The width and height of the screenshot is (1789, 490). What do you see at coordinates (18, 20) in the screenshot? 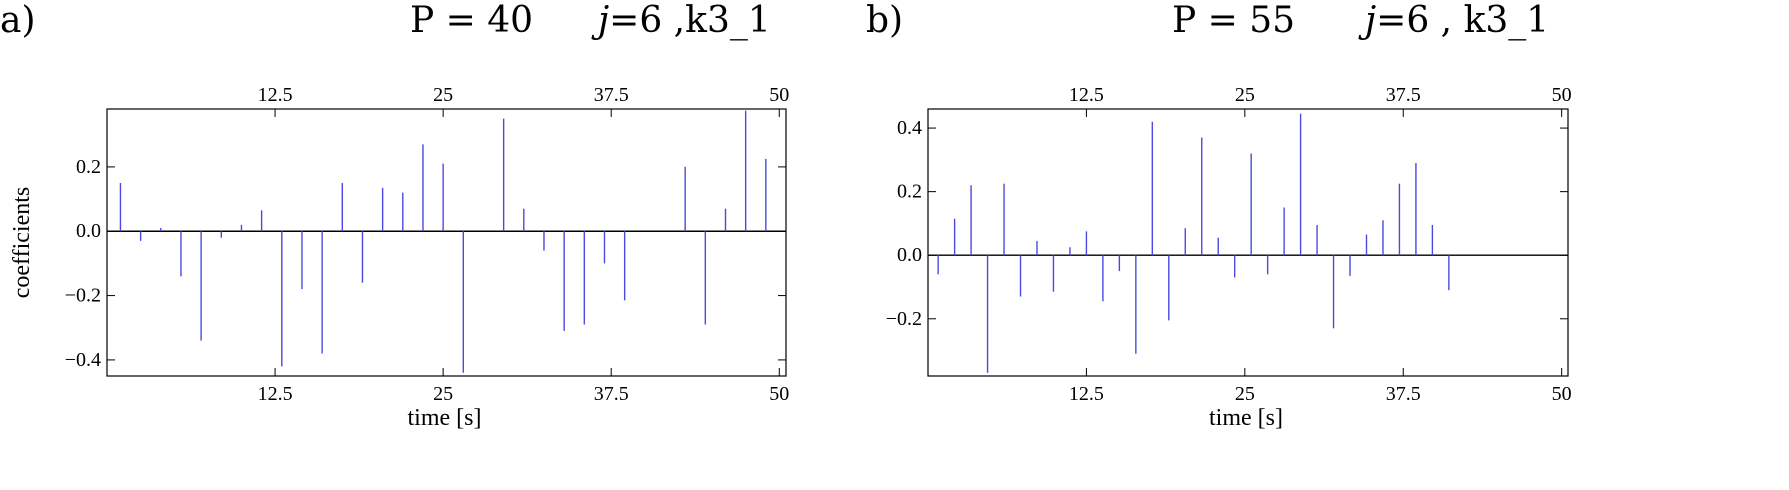
I see `panel-a-label: a)` at bounding box center [18, 20].